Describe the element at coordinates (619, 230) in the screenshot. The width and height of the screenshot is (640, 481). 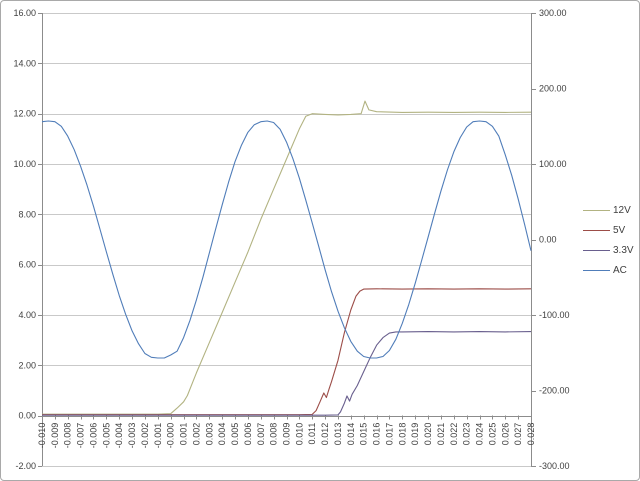
I see `legend-label-5v: 5V` at that location.